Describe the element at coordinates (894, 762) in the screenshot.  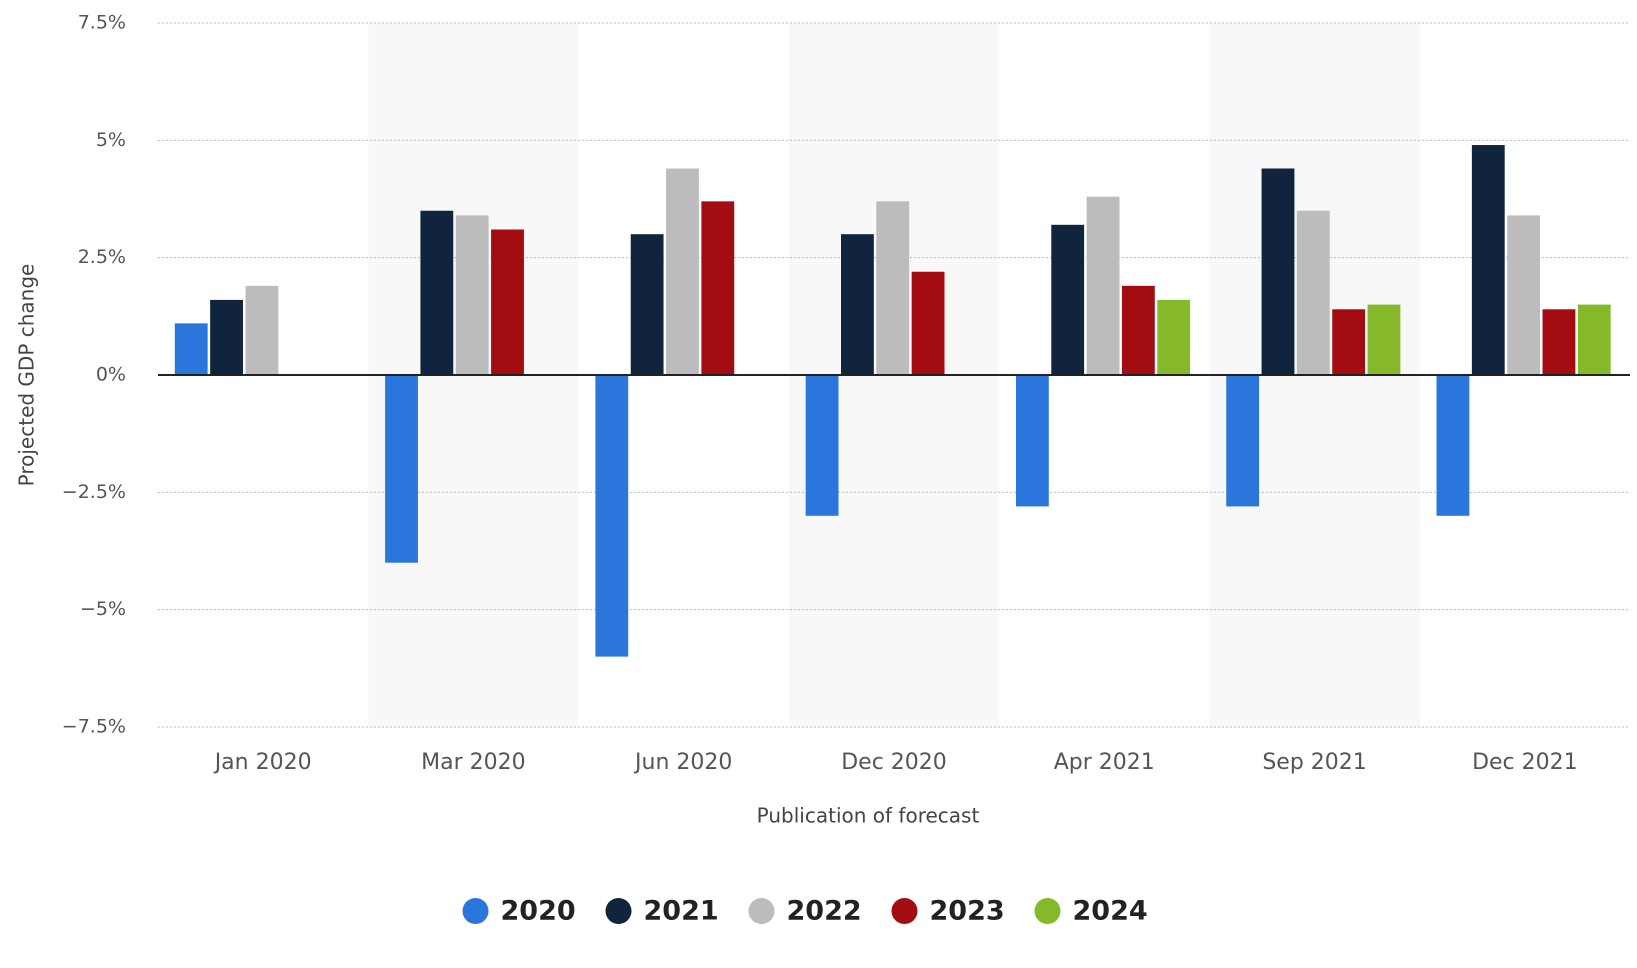
I see `x-tick-label: Dec 2020` at that location.